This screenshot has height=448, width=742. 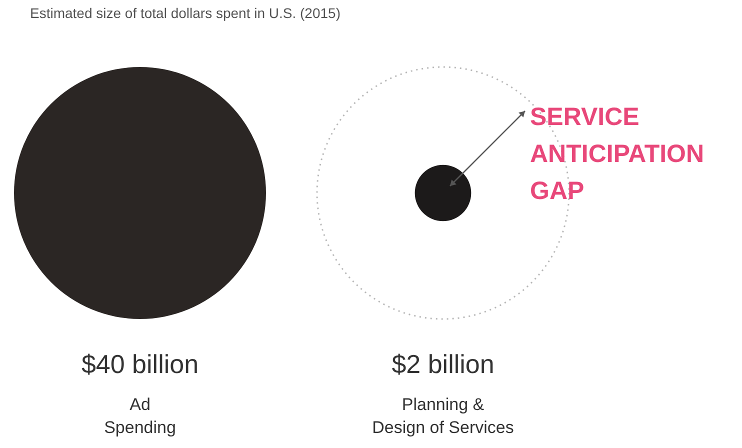 I want to click on category-label: Planning & Design of Services, so click(x=443, y=416).